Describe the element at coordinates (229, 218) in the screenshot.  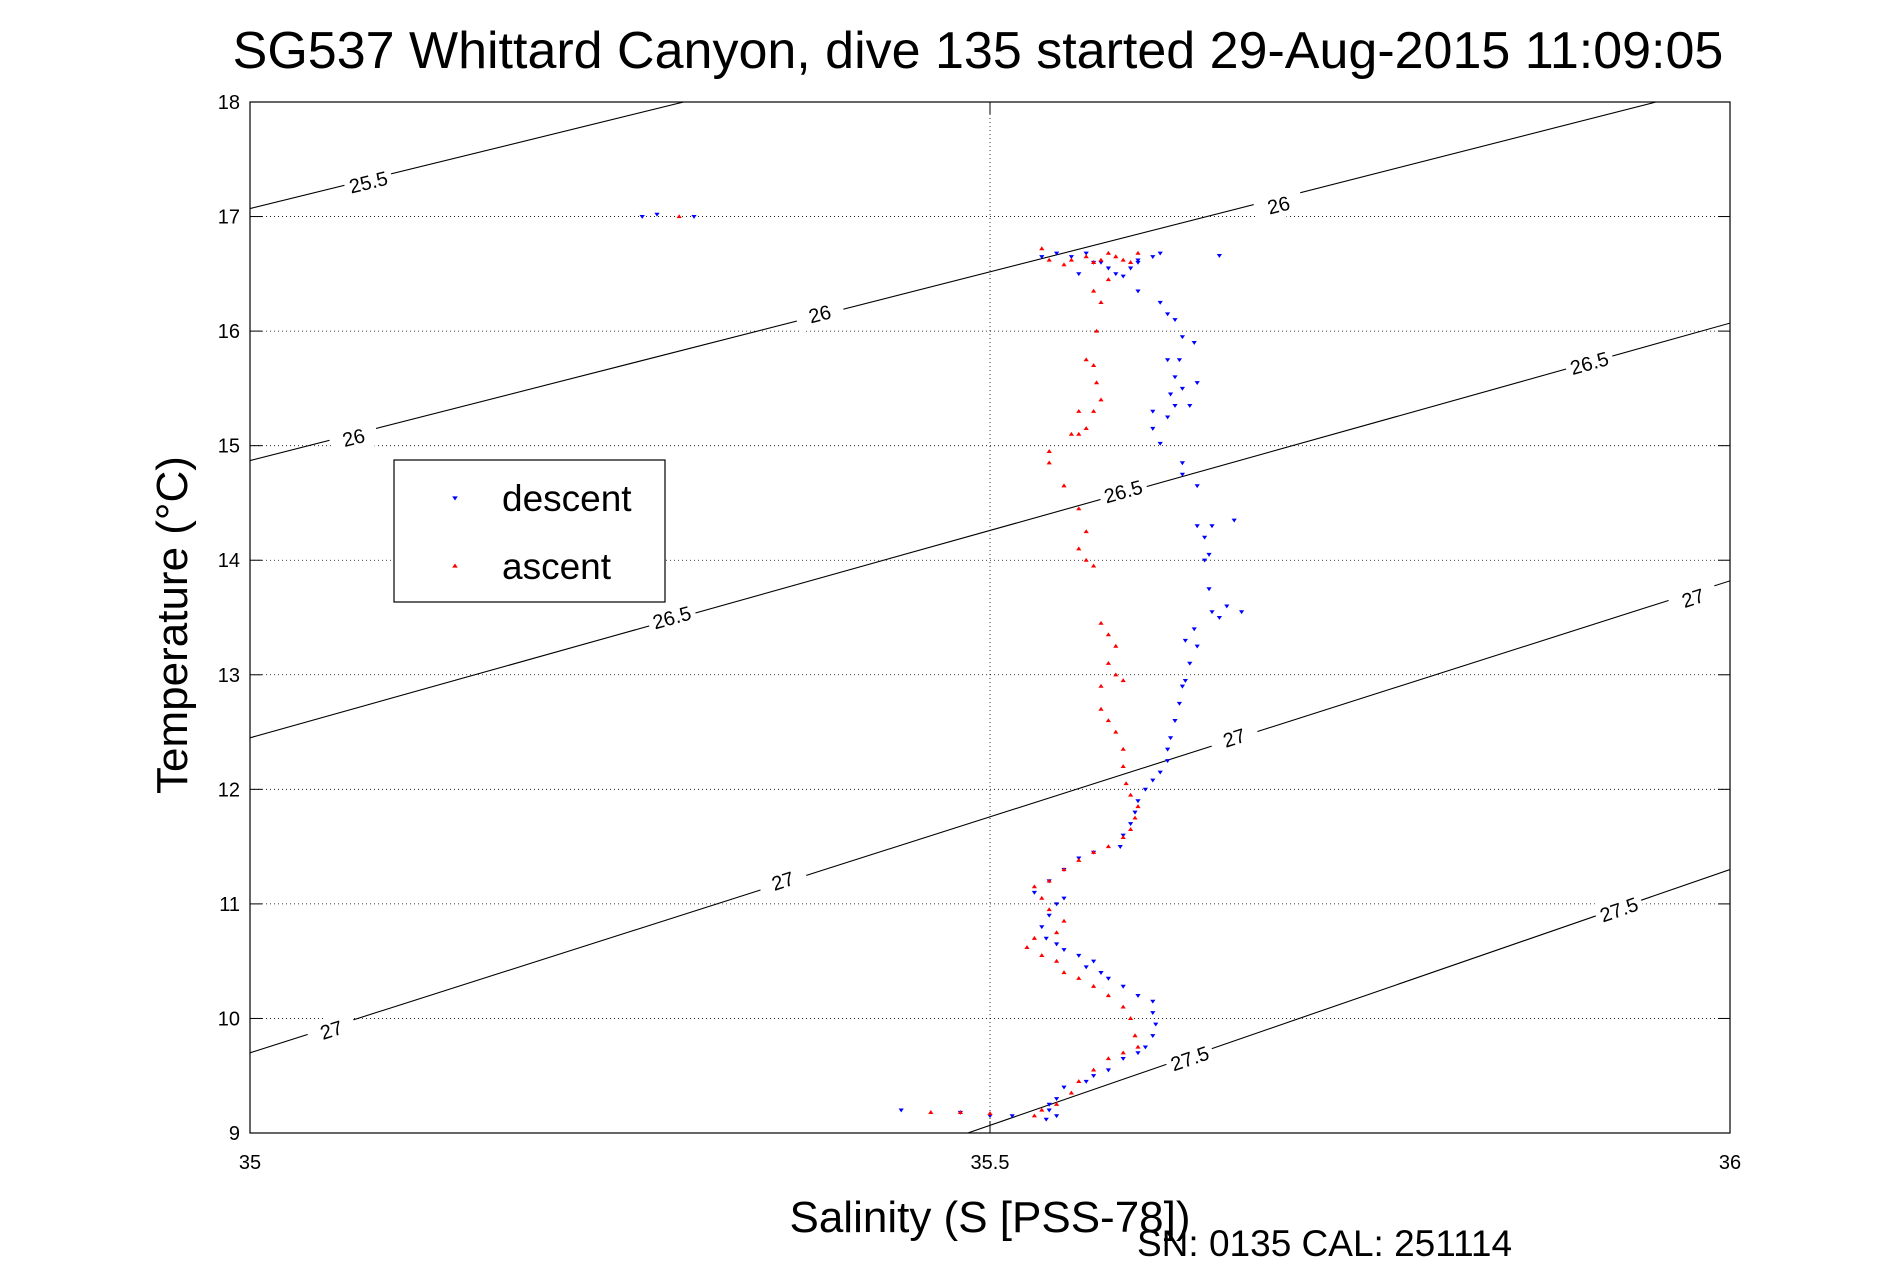
I see `y-tick-label: 17` at that location.